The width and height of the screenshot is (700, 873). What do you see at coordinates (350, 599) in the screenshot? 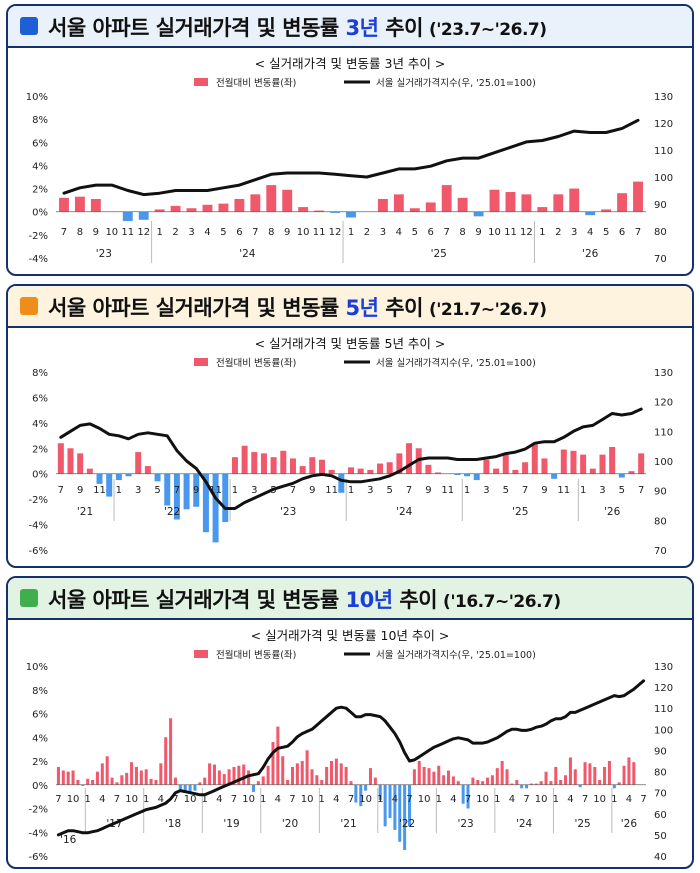
I see `panel-header-10y: 서울 아파트 실거래가격 및 변동률 10년 추이 ('16.7~'26.7)` at bounding box center [350, 599].